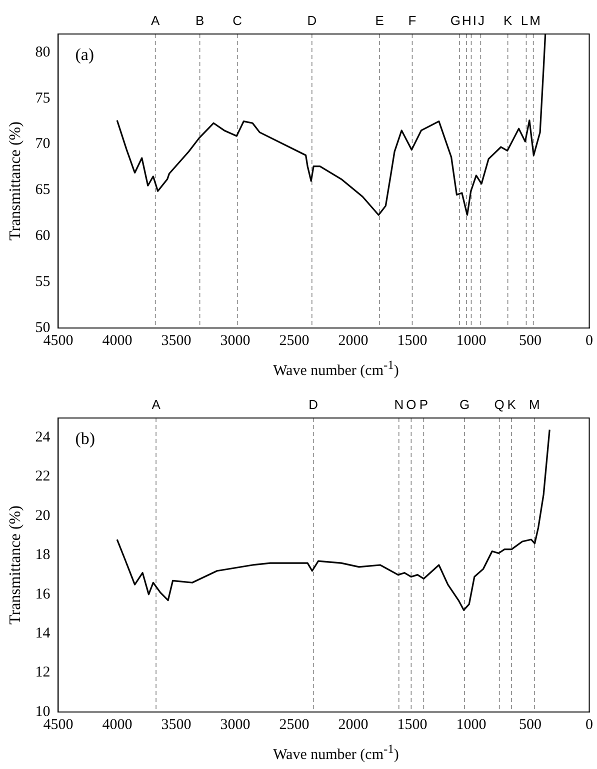 The height and width of the screenshot is (769, 597). Describe the element at coordinates (42, 236) in the screenshot. I see `y-tick-label: 60` at that location.